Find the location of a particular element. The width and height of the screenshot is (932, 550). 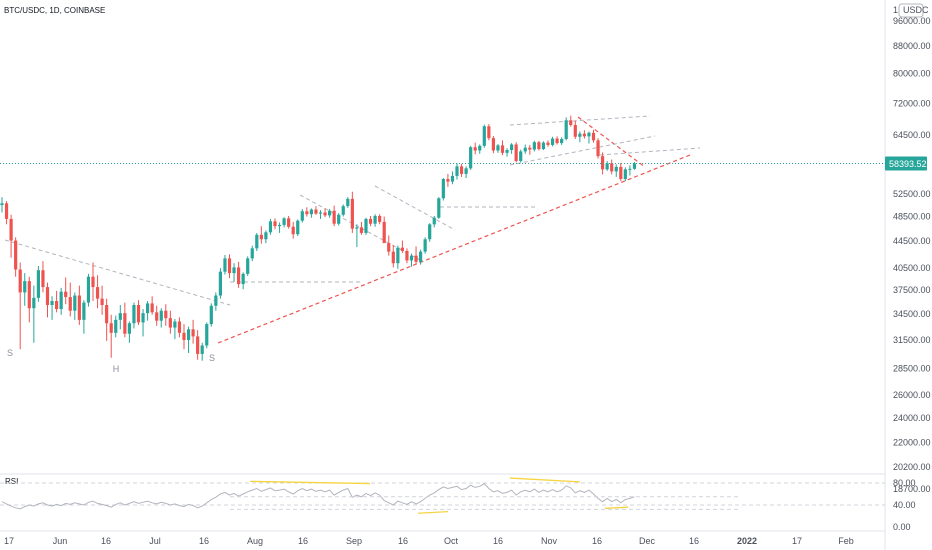

price-tick-label: 26000.00 is located at coordinates (912, 395).